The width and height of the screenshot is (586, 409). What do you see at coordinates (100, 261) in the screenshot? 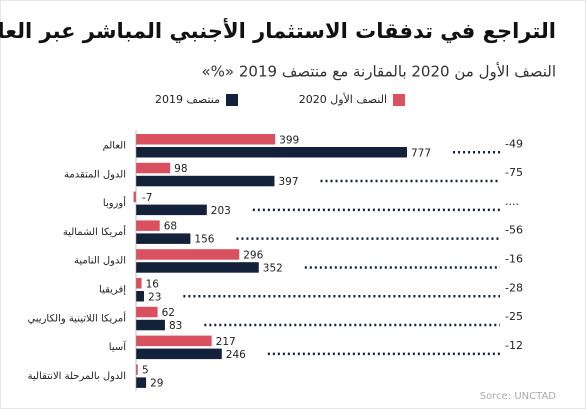
I see `y-tick-label: الدول النامية` at bounding box center [100, 261].